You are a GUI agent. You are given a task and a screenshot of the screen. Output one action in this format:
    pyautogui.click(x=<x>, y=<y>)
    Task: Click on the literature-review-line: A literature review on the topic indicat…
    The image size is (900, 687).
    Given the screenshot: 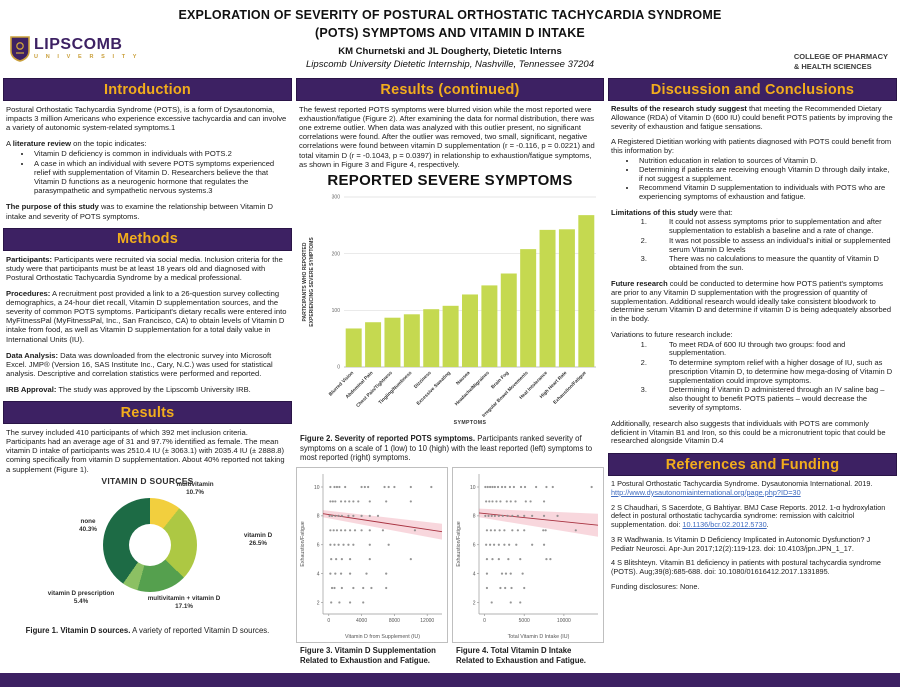 What is the action you would take?
    pyautogui.click(x=76, y=144)
    